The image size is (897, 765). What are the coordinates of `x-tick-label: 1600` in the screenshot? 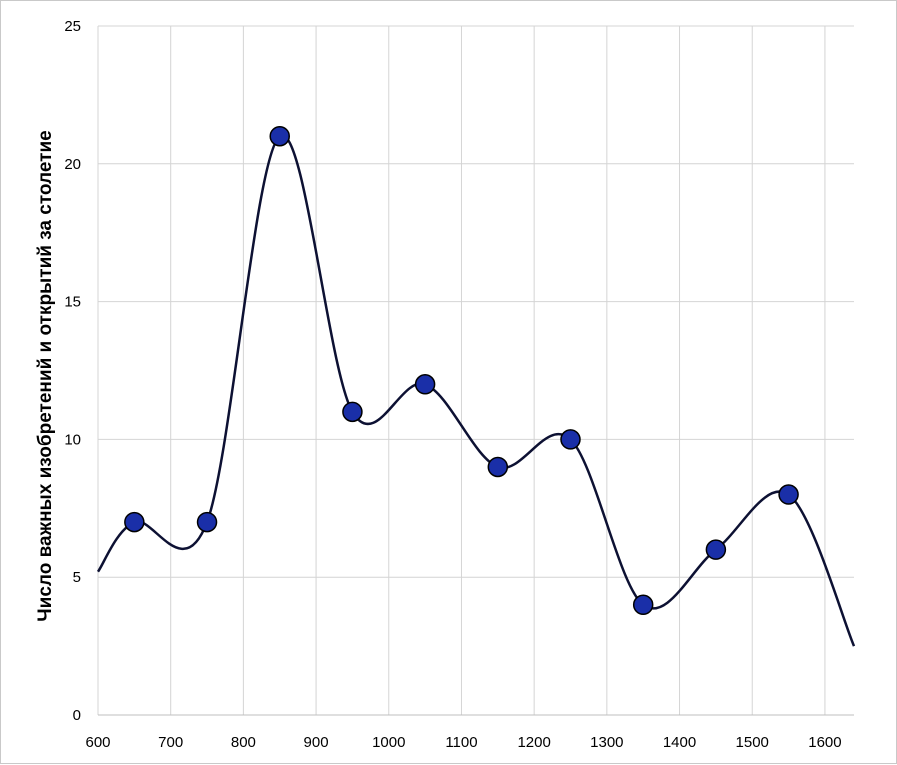 It's located at (824, 742).